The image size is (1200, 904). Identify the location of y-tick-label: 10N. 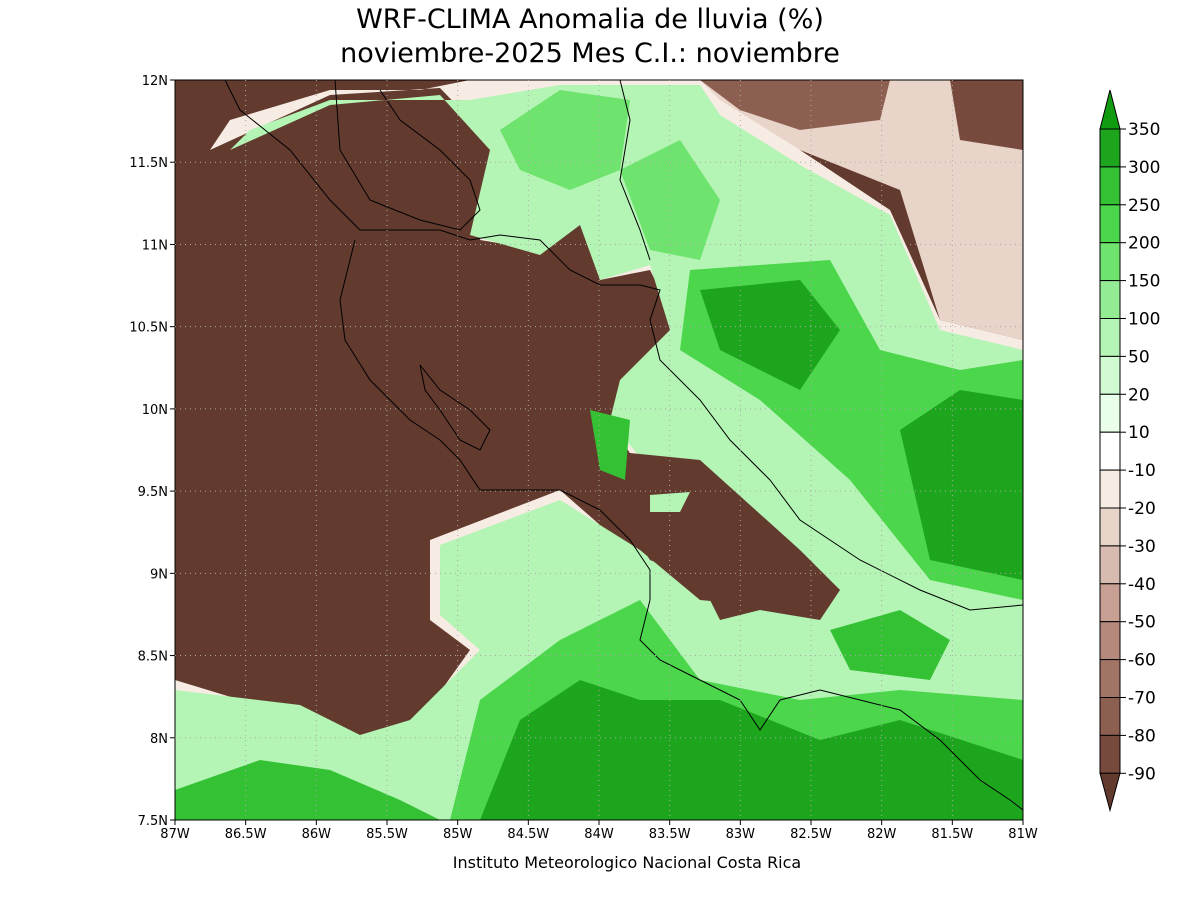
(155, 410).